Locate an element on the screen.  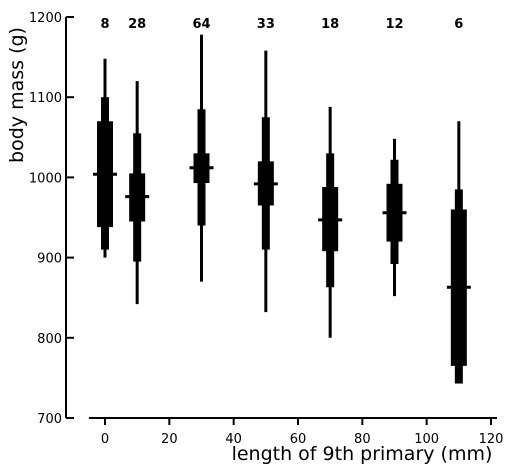
sample-size-label: 64 is located at coordinates (201, 24).